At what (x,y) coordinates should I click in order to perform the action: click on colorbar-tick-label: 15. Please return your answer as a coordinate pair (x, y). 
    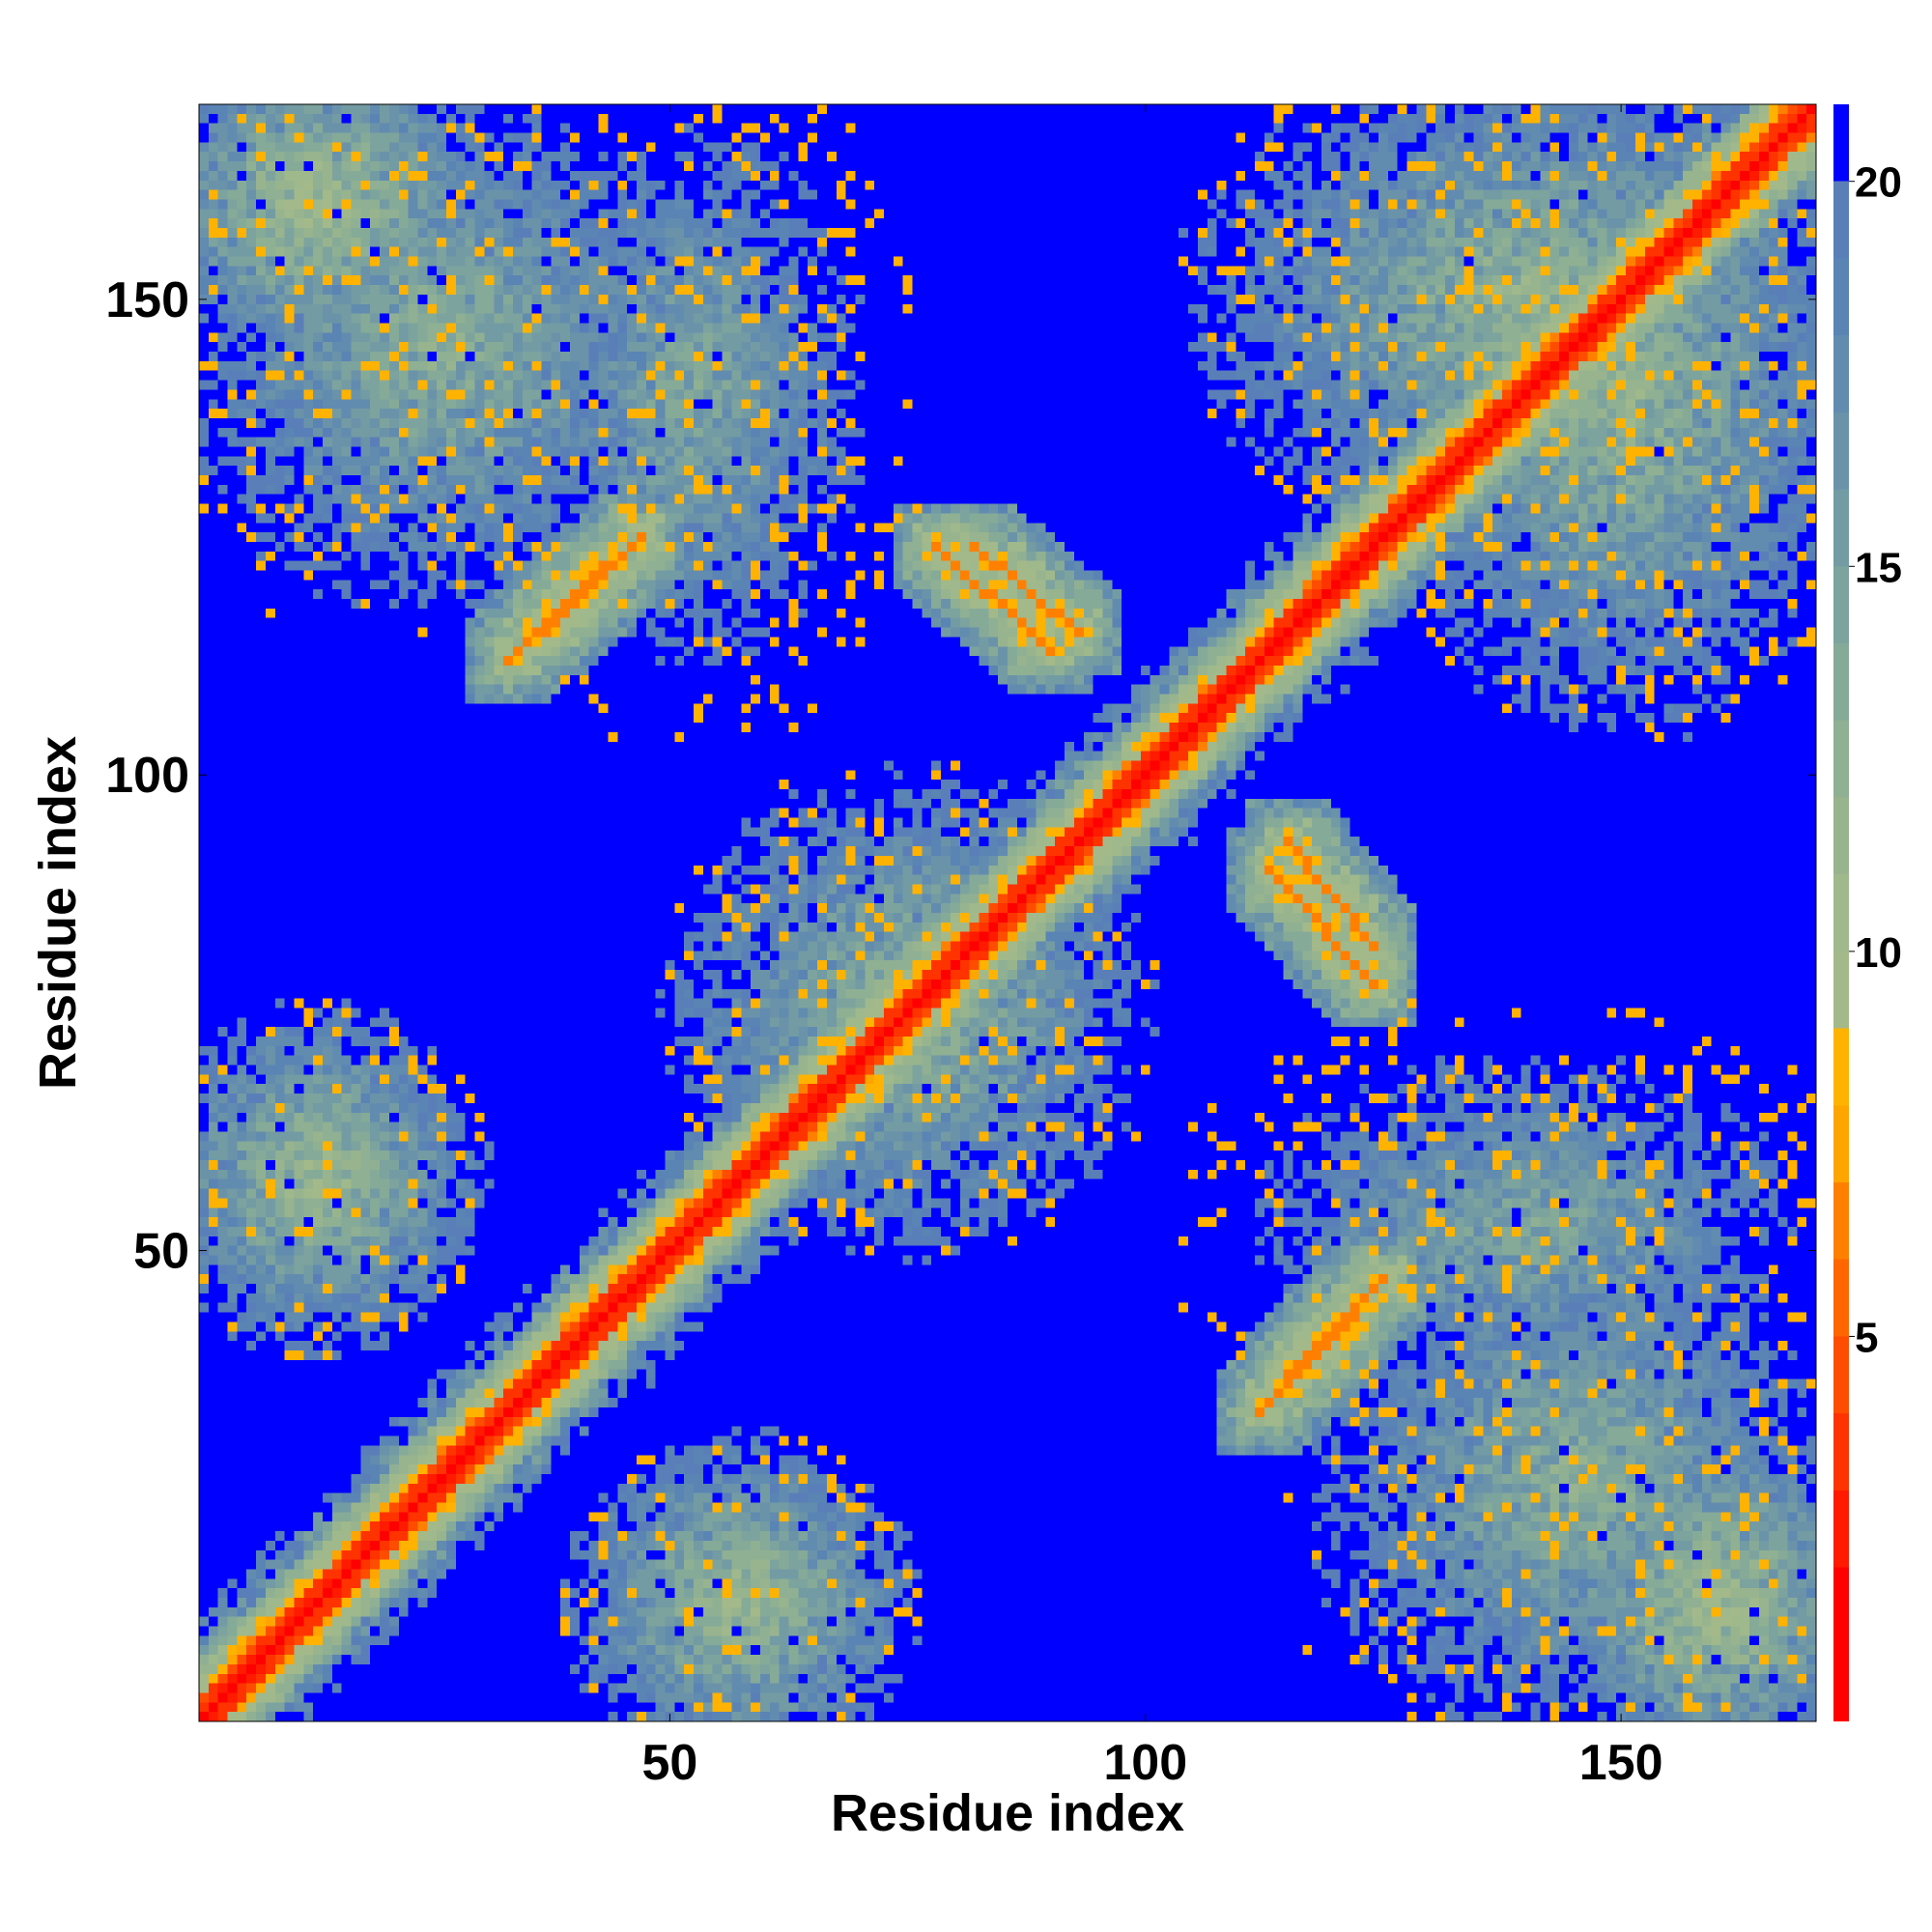
    Looking at the image, I should click on (1878, 567).